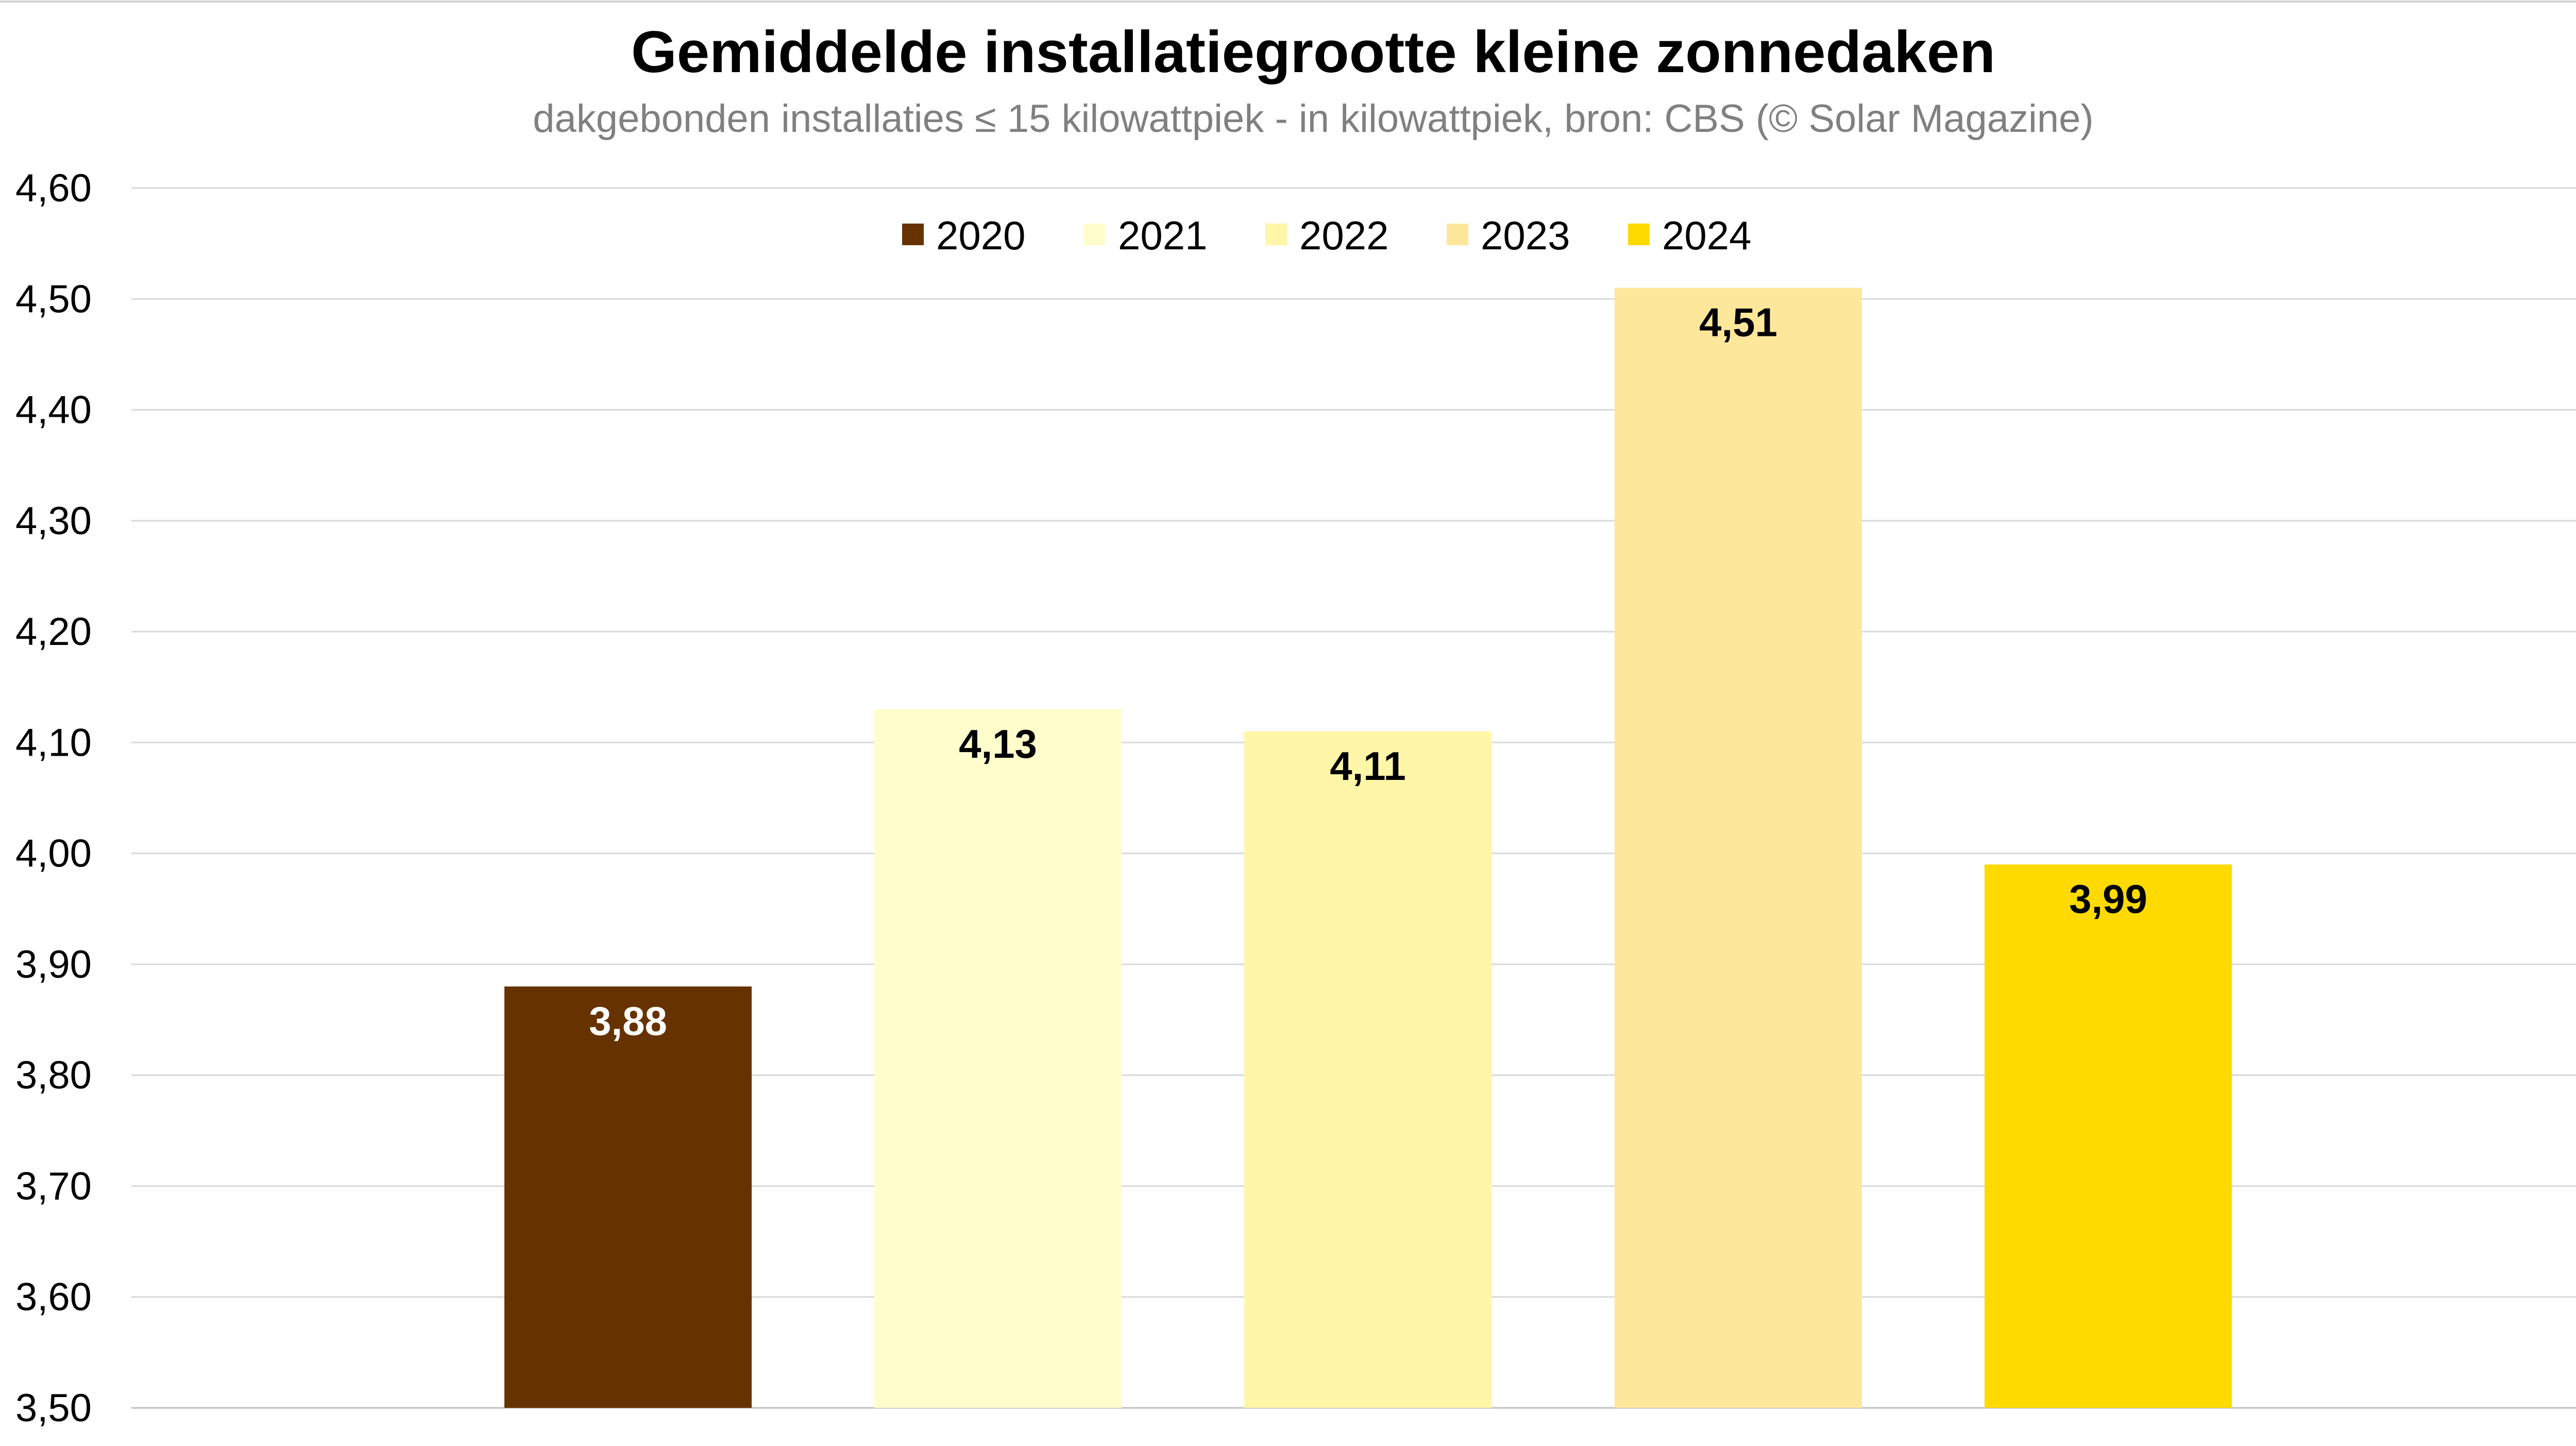  What do you see at coordinates (1457, 234) in the screenshot?
I see `legend-swatch-2023` at bounding box center [1457, 234].